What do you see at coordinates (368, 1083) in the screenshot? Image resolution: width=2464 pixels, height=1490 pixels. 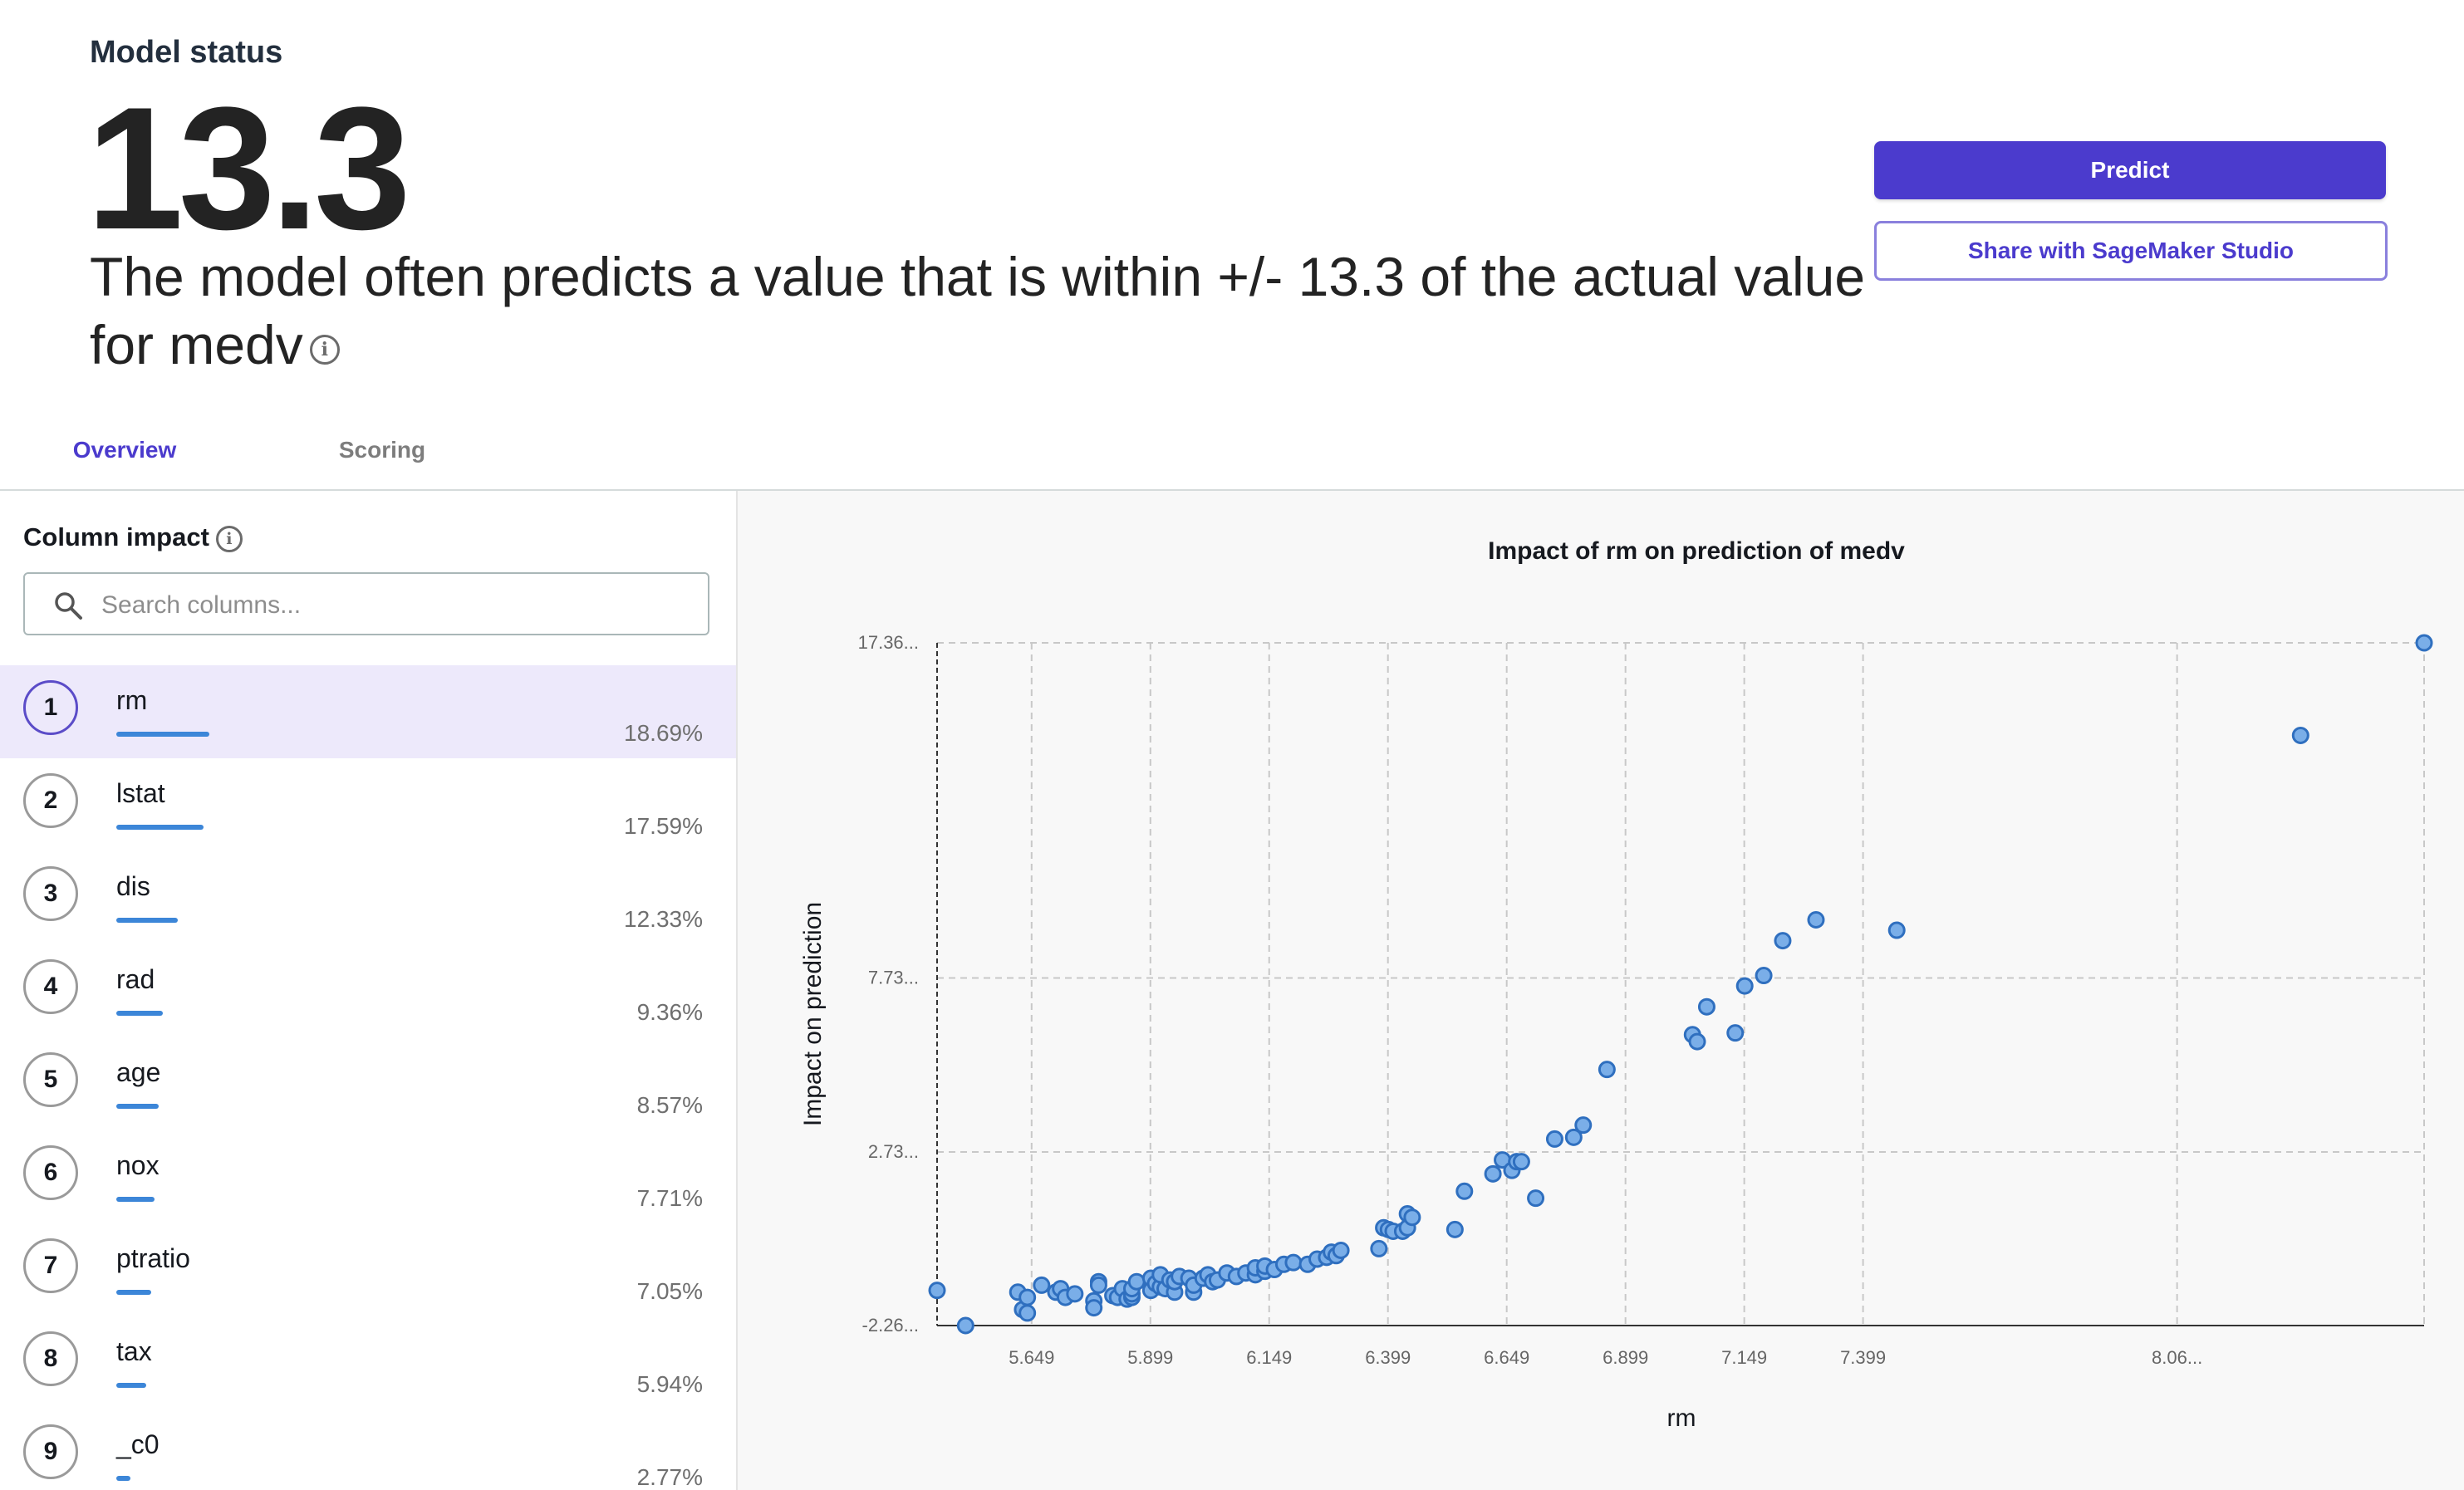 I see `column-row-age: 5 age 8.57%` at bounding box center [368, 1083].